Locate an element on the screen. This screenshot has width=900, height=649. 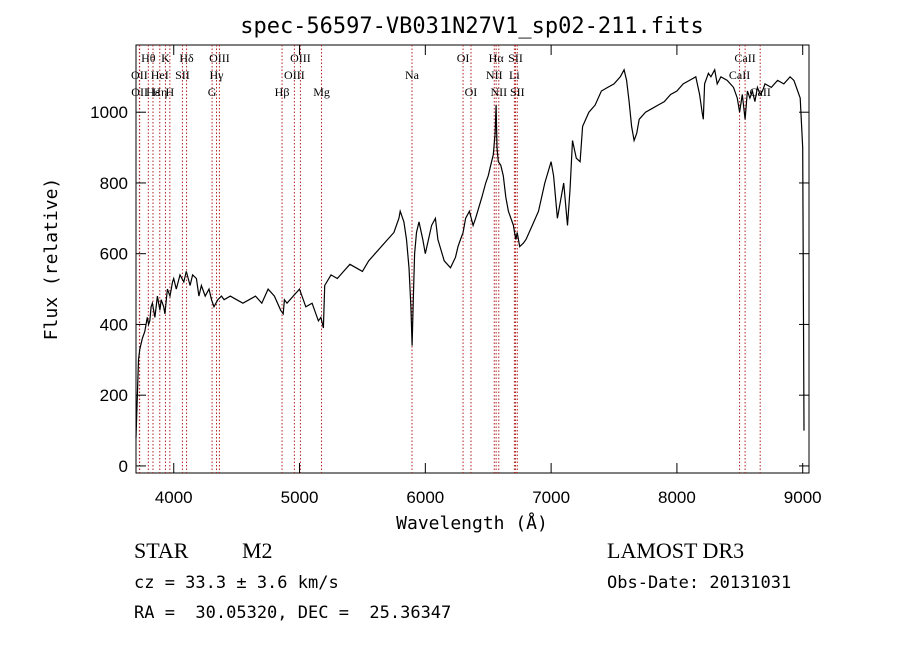
marker-label: Hθ is located at coordinates (148, 58).